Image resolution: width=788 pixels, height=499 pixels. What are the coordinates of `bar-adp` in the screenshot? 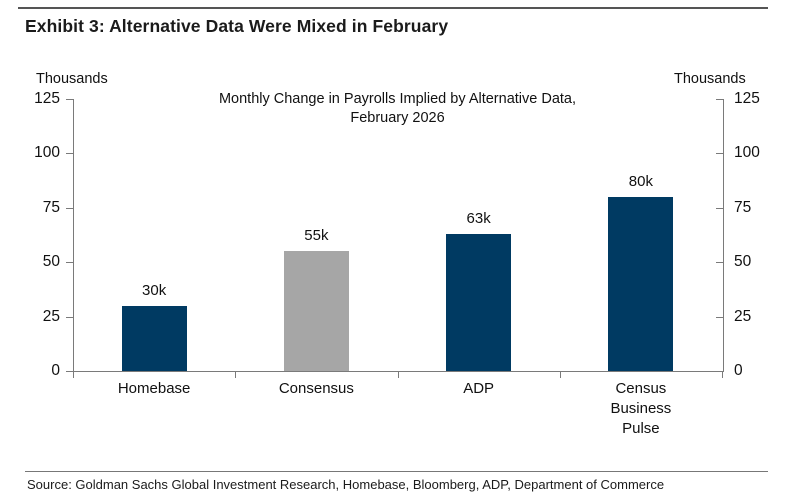 It's located at (479, 302).